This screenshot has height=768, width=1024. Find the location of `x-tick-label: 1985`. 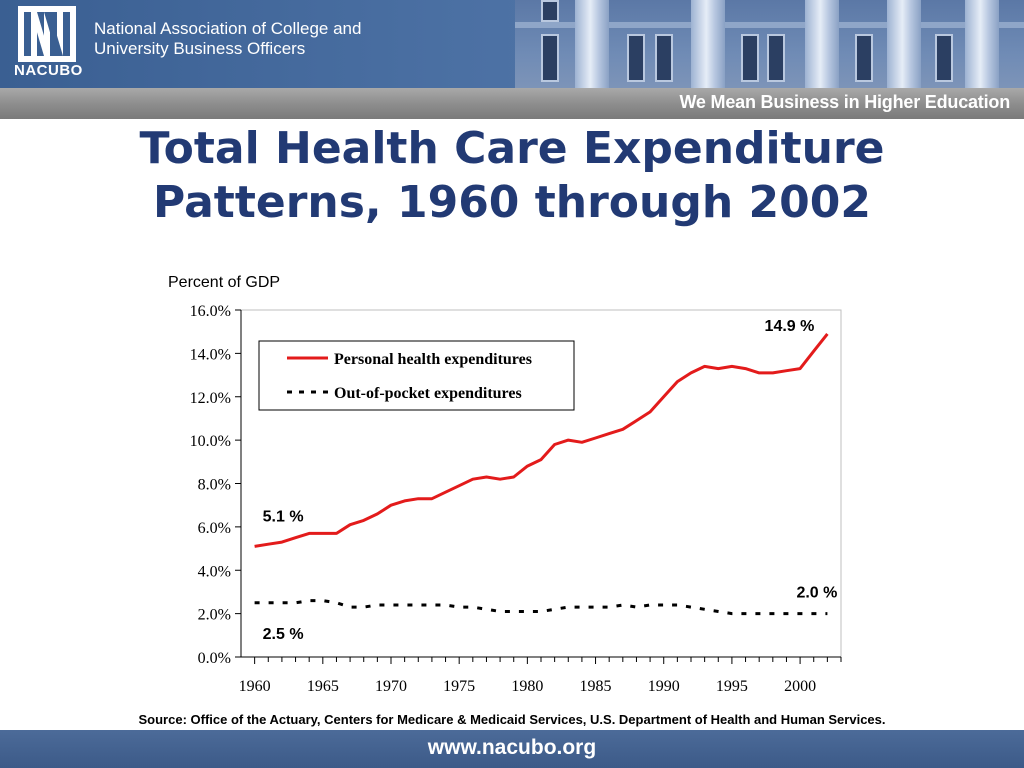

x-tick-label: 1985 is located at coordinates (596, 686).